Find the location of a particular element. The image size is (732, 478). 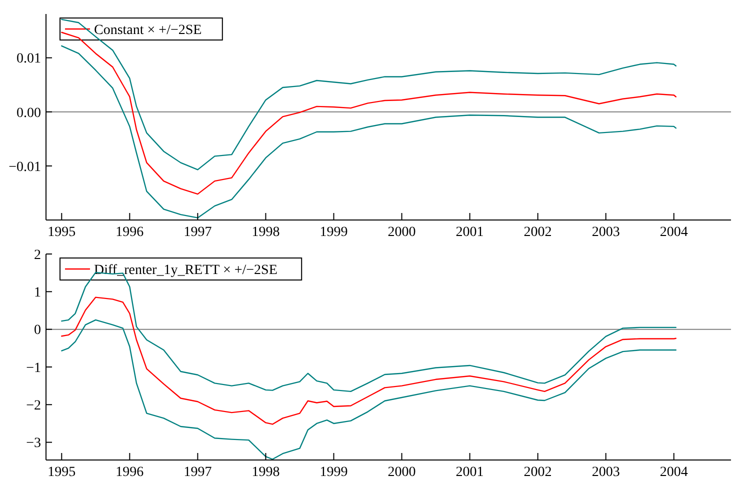

y-tick-label: 0.01 is located at coordinates (28, 59).